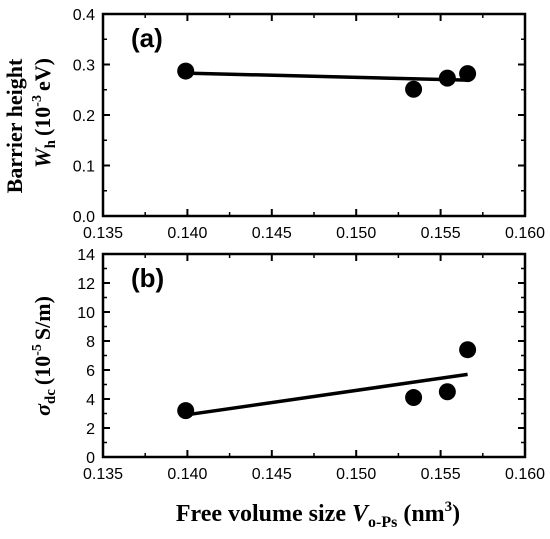 This screenshot has width=550, height=539. I want to click on x-axis-title: Free volume size, so click(261, 514).